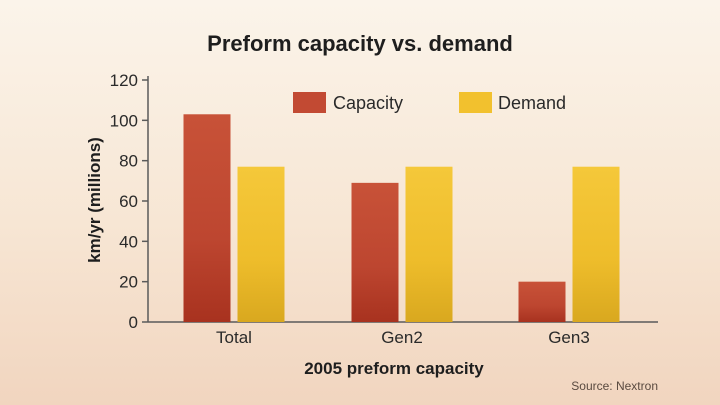 Image resolution: width=720 pixels, height=405 pixels. What do you see at coordinates (128, 161) in the screenshot?
I see `y-tick-label: 80` at bounding box center [128, 161].